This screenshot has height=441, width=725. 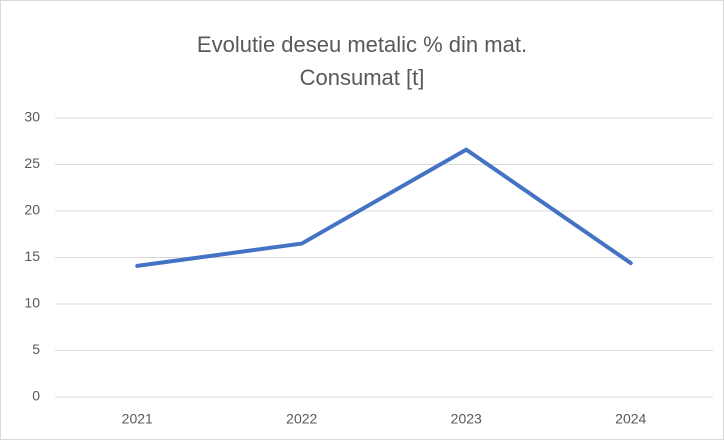 What do you see at coordinates (32, 117) in the screenshot?
I see `y-tick-label: 30` at bounding box center [32, 117].